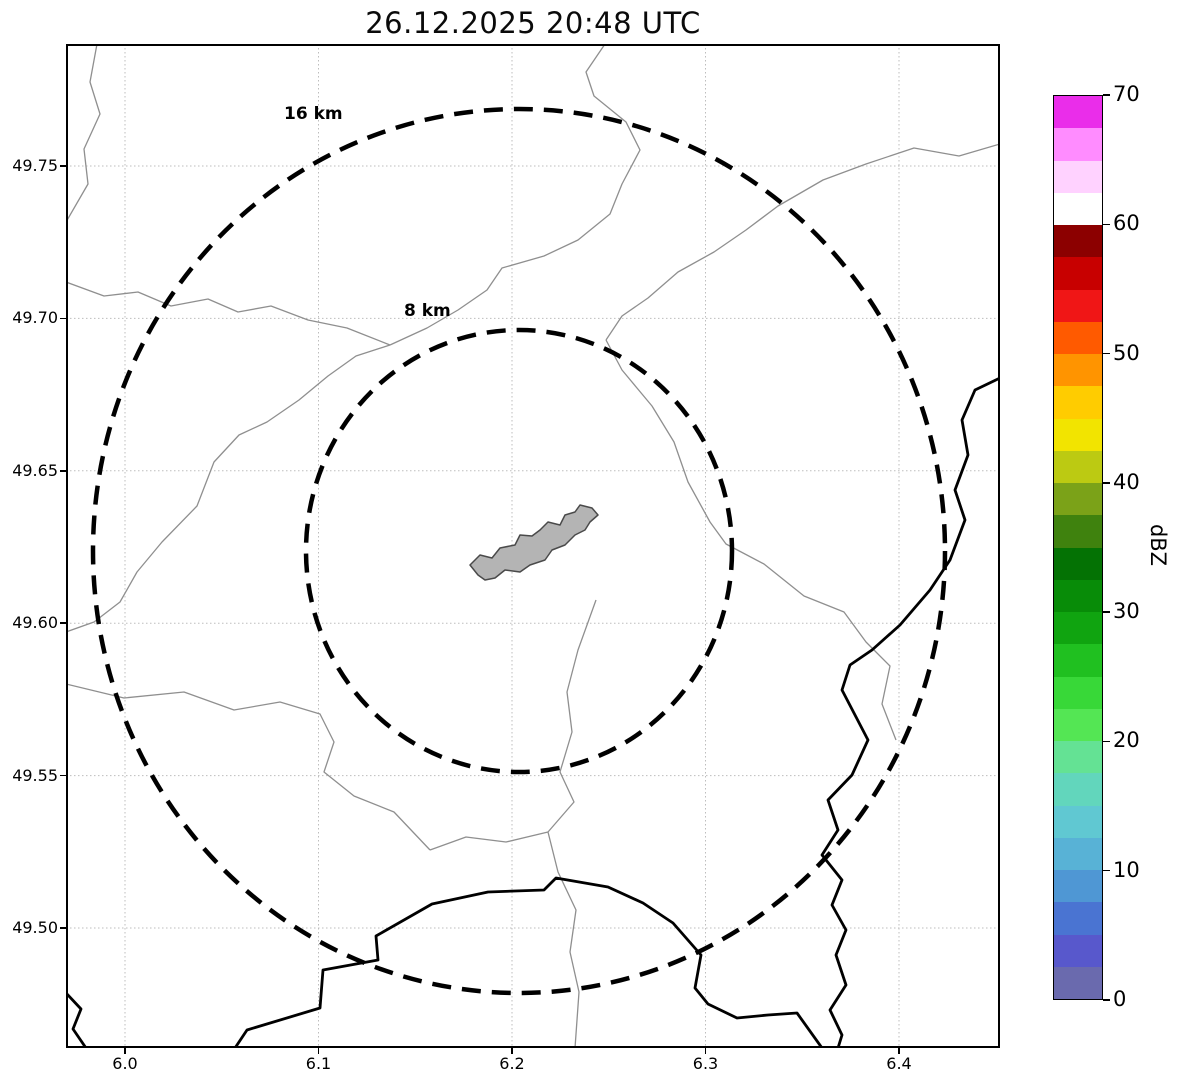 The image size is (1188, 1084). What do you see at coordinates (1126, 869) in the screenshot?
I see `colorbar-tick-label: 10` at bounding box center [1126, 869].